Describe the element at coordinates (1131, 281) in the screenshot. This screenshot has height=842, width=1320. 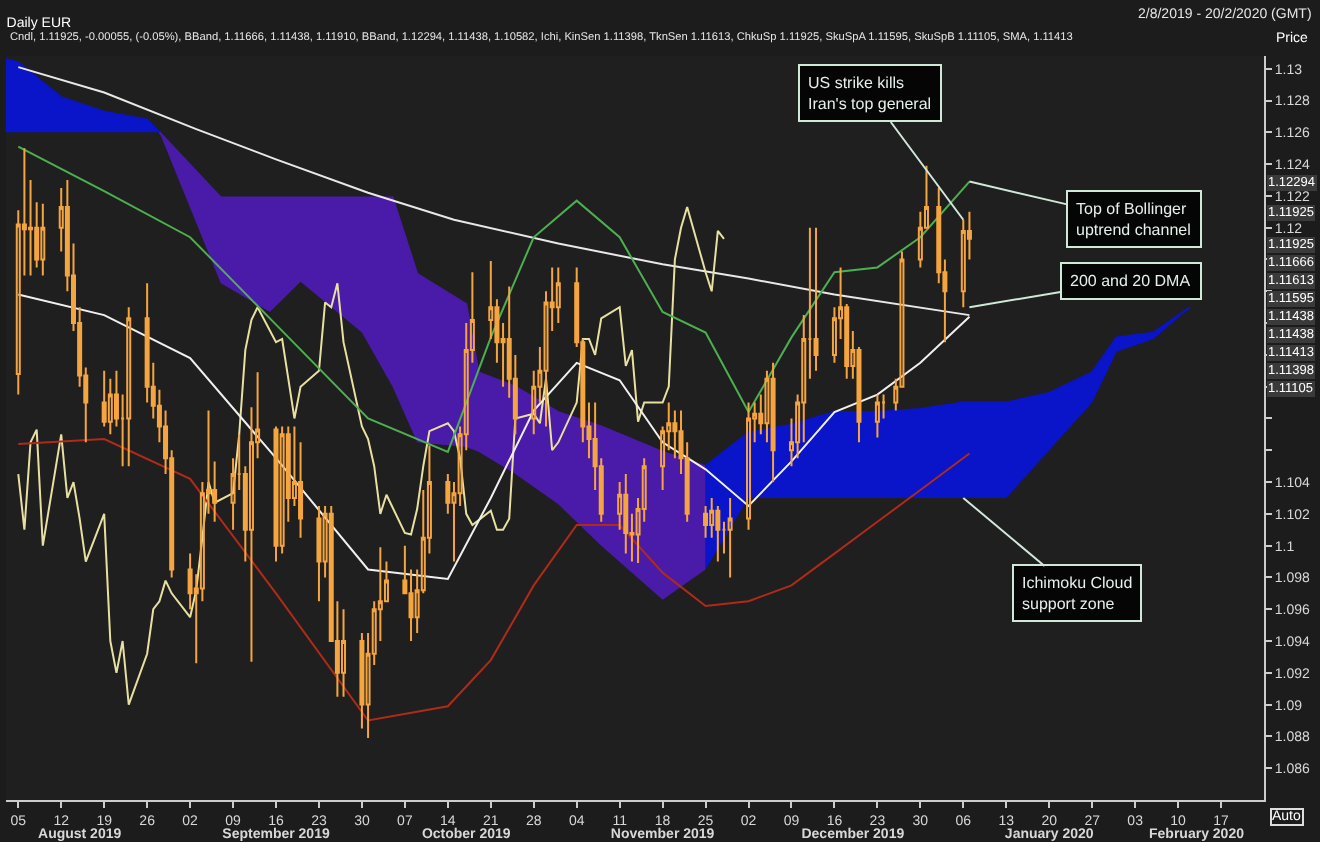
I see `annotation: 200 and 20 DMA` at that location.